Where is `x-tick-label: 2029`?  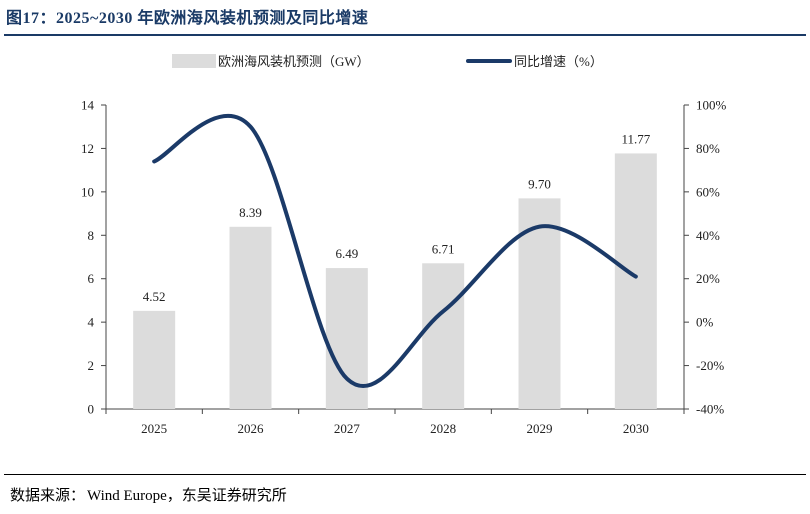 x-tick-label: 2029 is located at coordinates (540, 428).